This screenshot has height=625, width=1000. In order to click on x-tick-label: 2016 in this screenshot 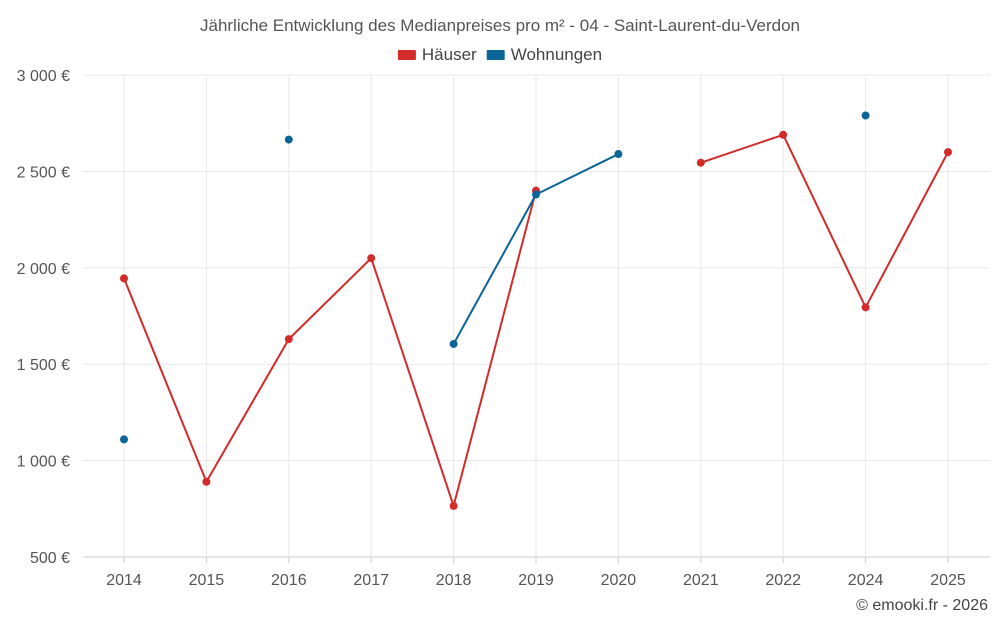, I will do `click(289, 580)`.